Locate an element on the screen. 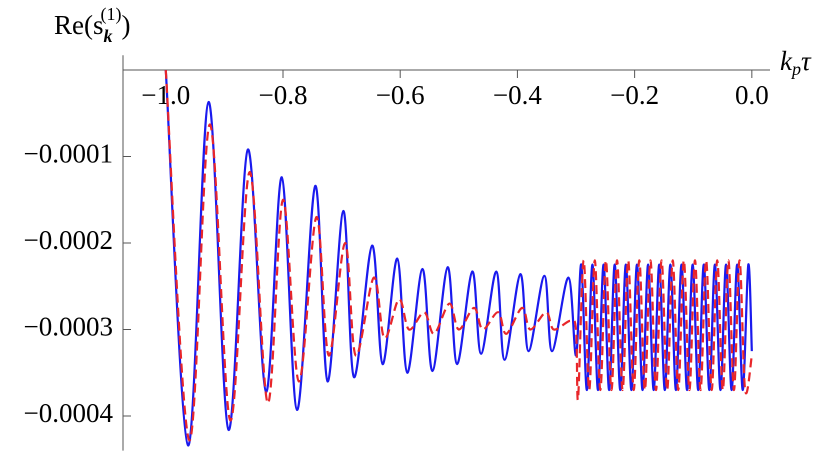 The image size is (830, 457). x-tick-label: −0.6 is located at coordinates (400, 95).